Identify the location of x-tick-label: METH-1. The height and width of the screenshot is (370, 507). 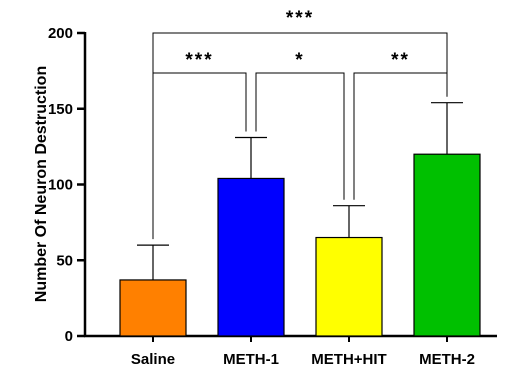
(251, 359).